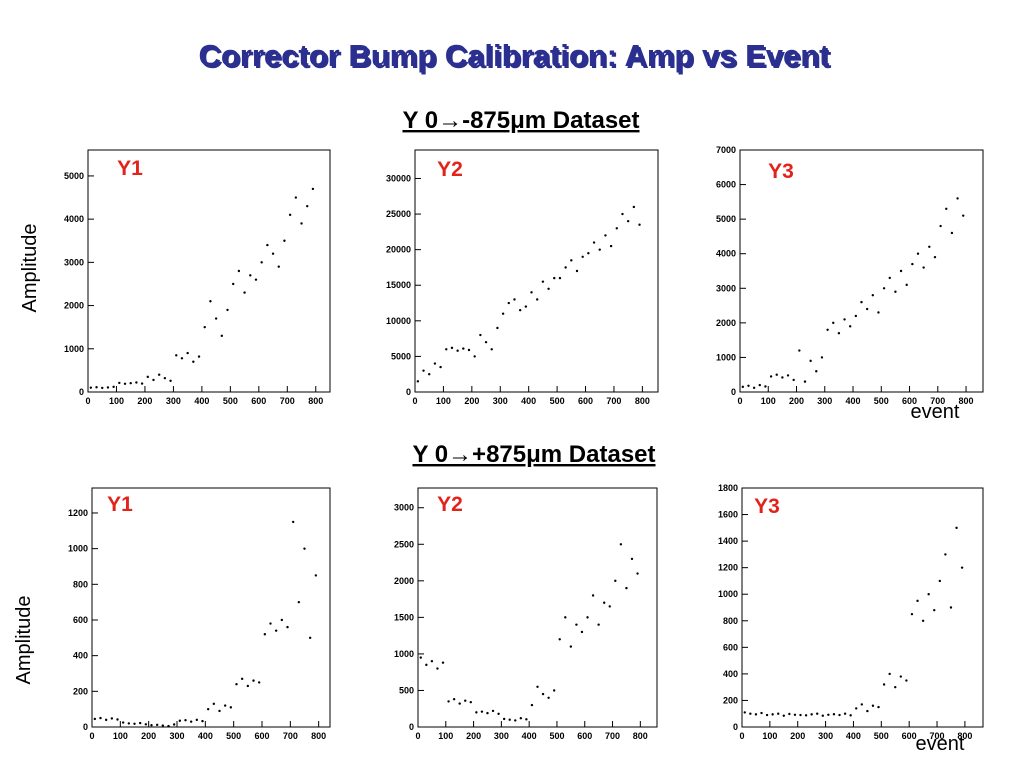 The image size is (1024, 768). What do you see at coordinates (144, 401) in the screenshot?
I see `x-tick-label: 200` at bounding box center [144, 401].